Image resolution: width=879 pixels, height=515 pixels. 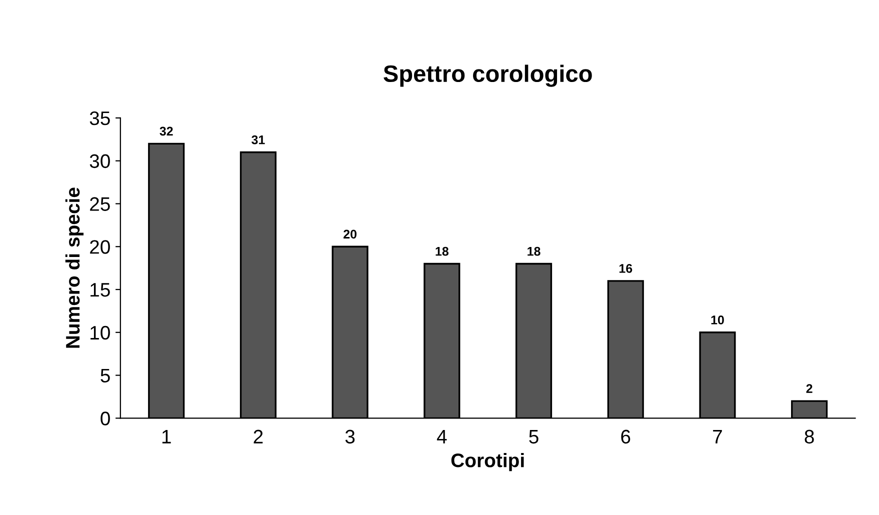 I want to click on x-tick-label: 4, so click(x=441, y=437).